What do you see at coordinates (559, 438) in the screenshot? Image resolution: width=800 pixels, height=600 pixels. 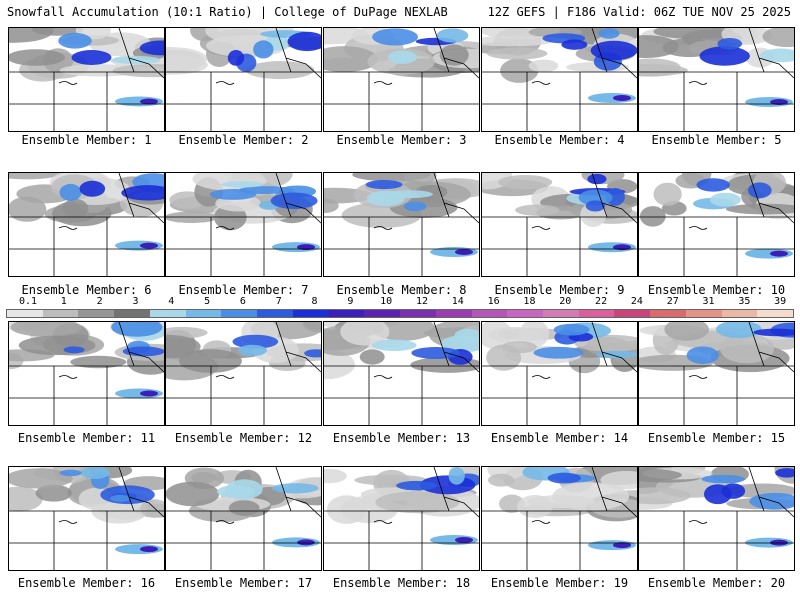 I see `member-label: Ensemble Member: 14` at bounding box center [559, 438].